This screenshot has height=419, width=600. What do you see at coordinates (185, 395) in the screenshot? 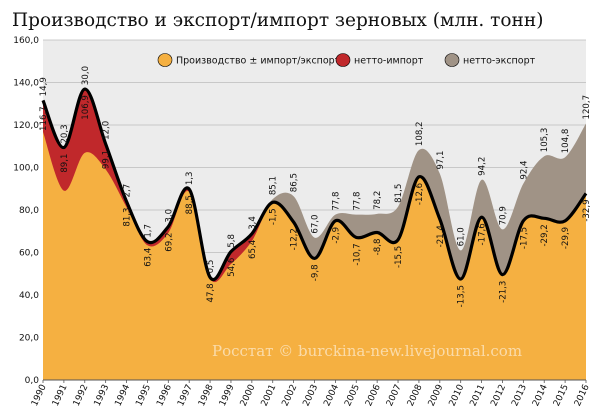
I see `x-tick-label: 1997` at bounding box center [185, 395].